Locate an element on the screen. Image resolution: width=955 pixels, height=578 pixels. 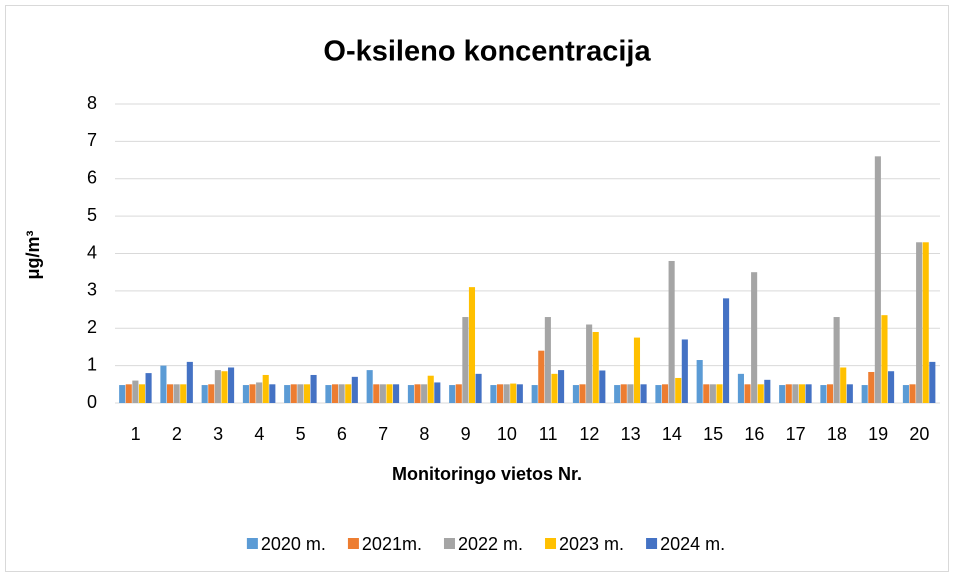
x-tick-label: 15 is located at coordinates (713, 434).